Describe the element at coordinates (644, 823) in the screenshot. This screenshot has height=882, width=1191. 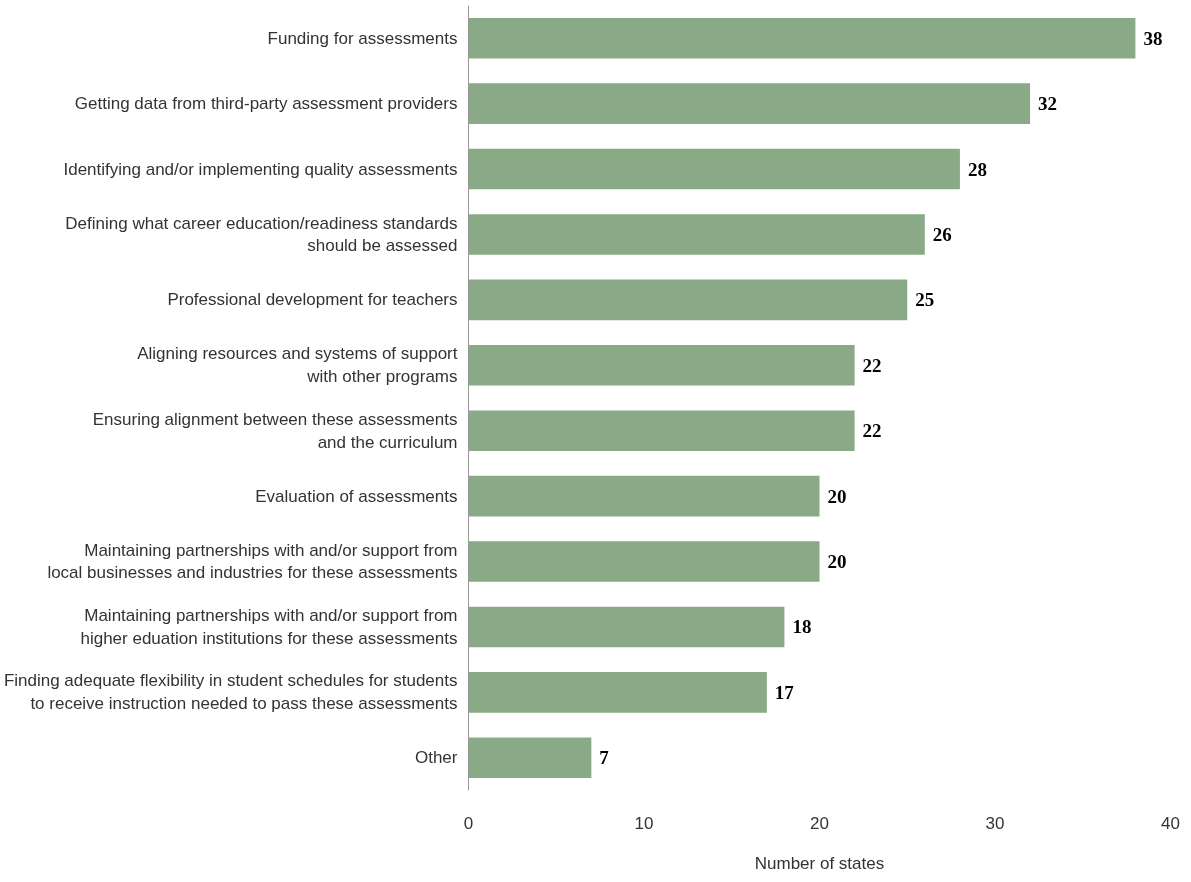
I see `x-tick-label: 10` at that location.